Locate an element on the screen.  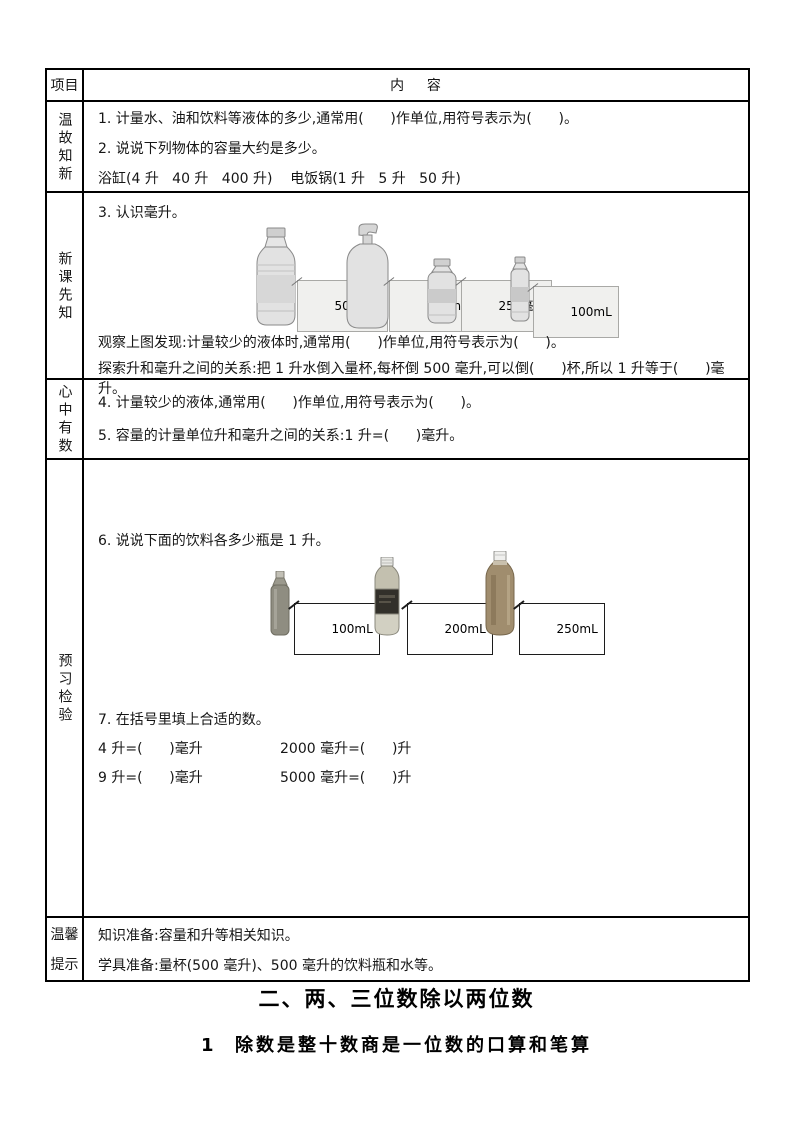
fill-blank-row-2: 9 升=( )毫升 5000 毫升=( )升 is located at coordinates (254, 778).